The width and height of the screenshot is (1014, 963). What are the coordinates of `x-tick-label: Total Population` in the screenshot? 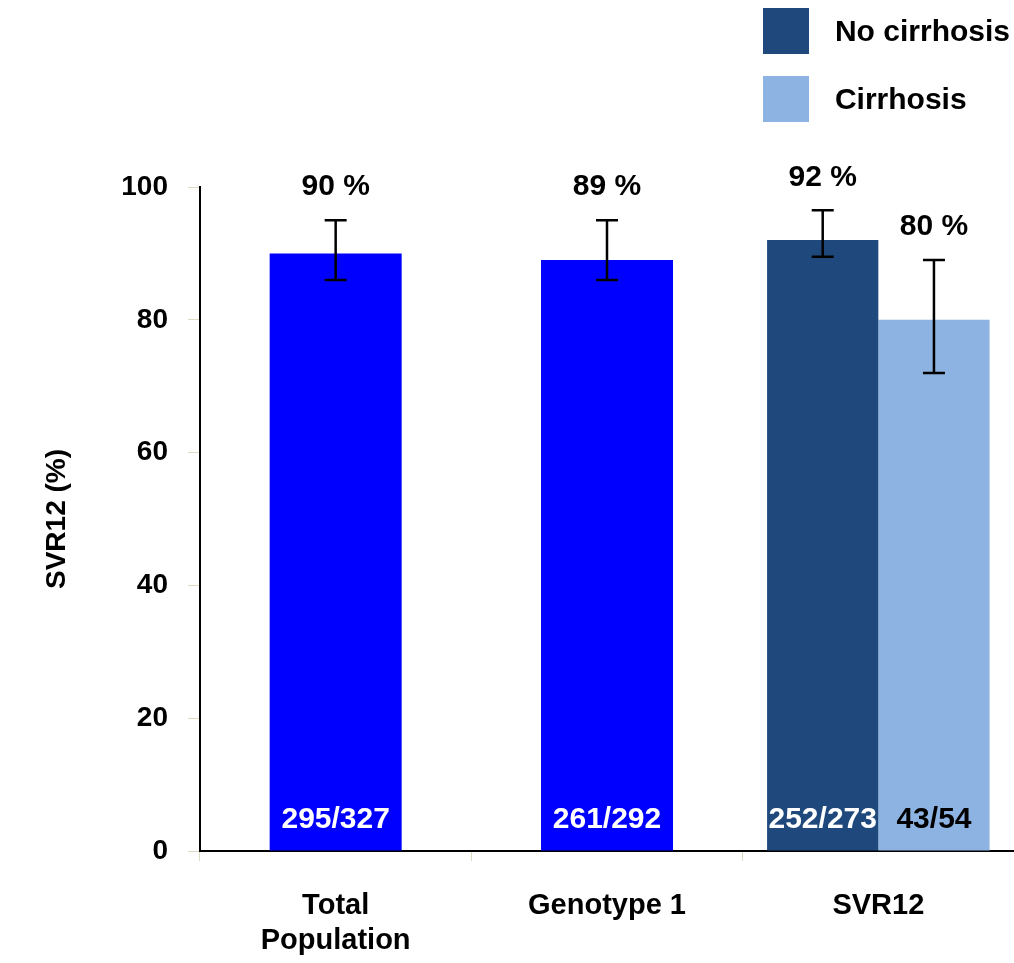 It's located at (335, 922).